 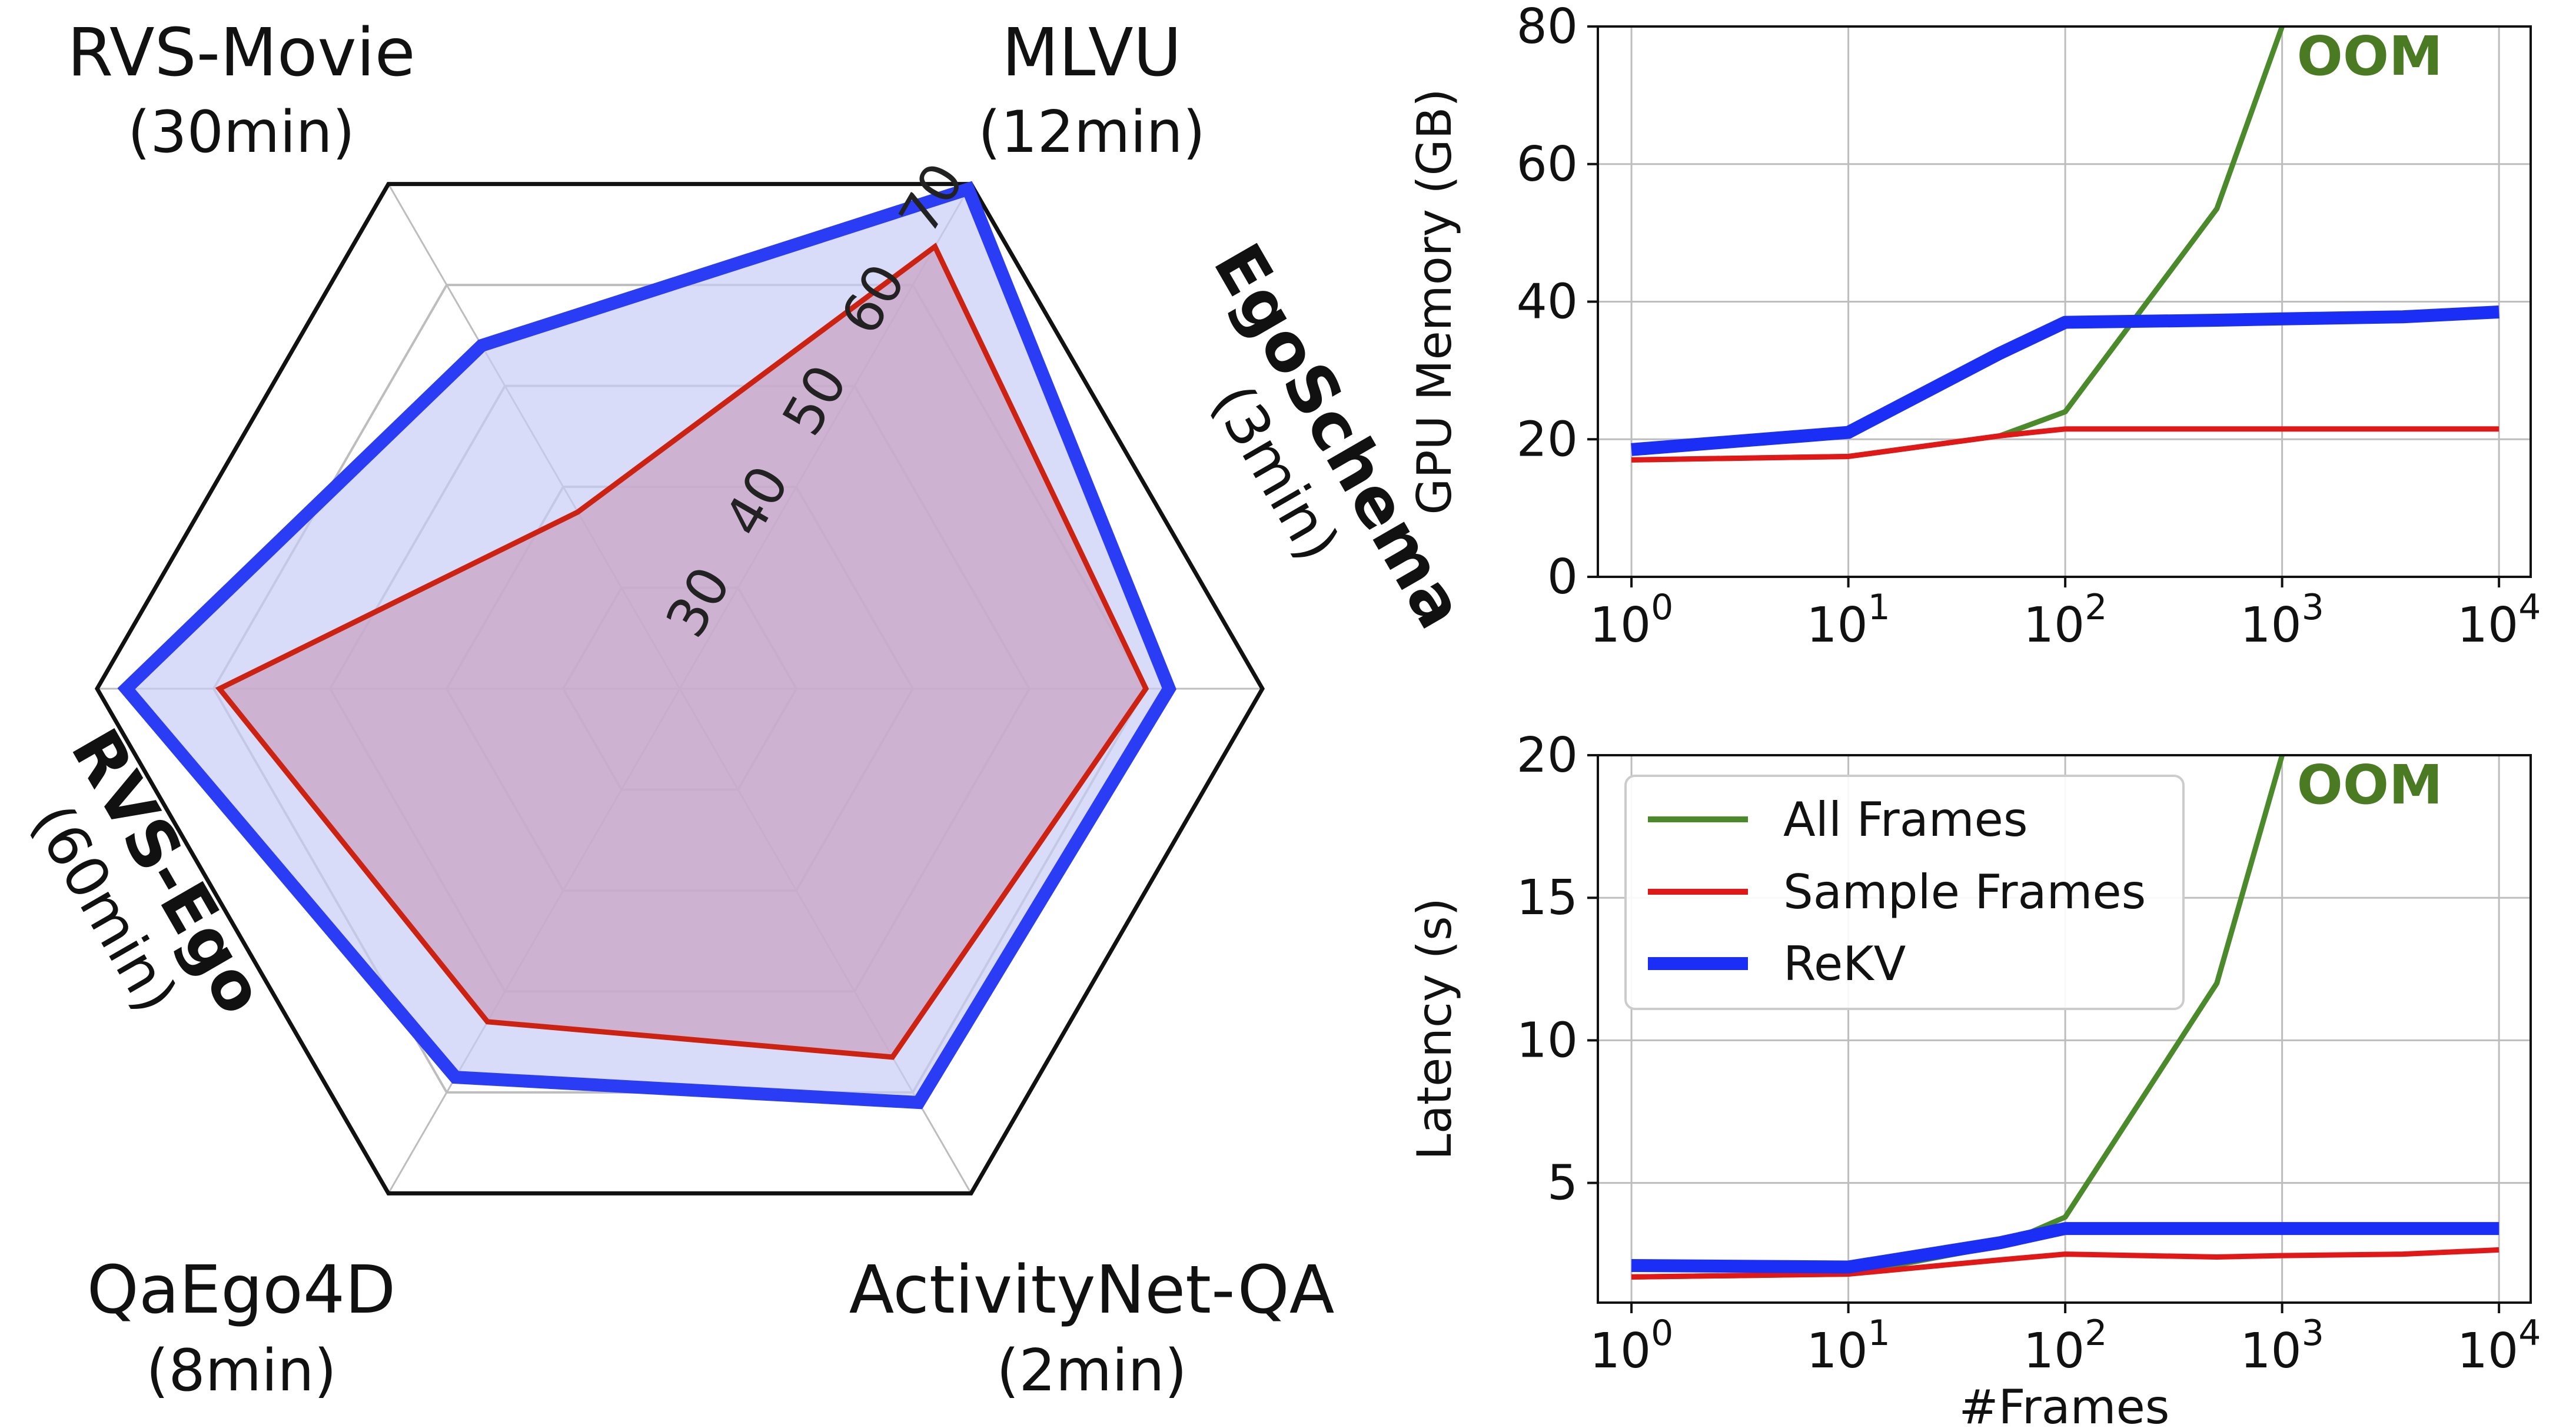 What do you see at coordinates (2370, 56) in the screenshot?
I see `gpu-memory-oom-annotation: OOM` at bounding box center [2370, 56].